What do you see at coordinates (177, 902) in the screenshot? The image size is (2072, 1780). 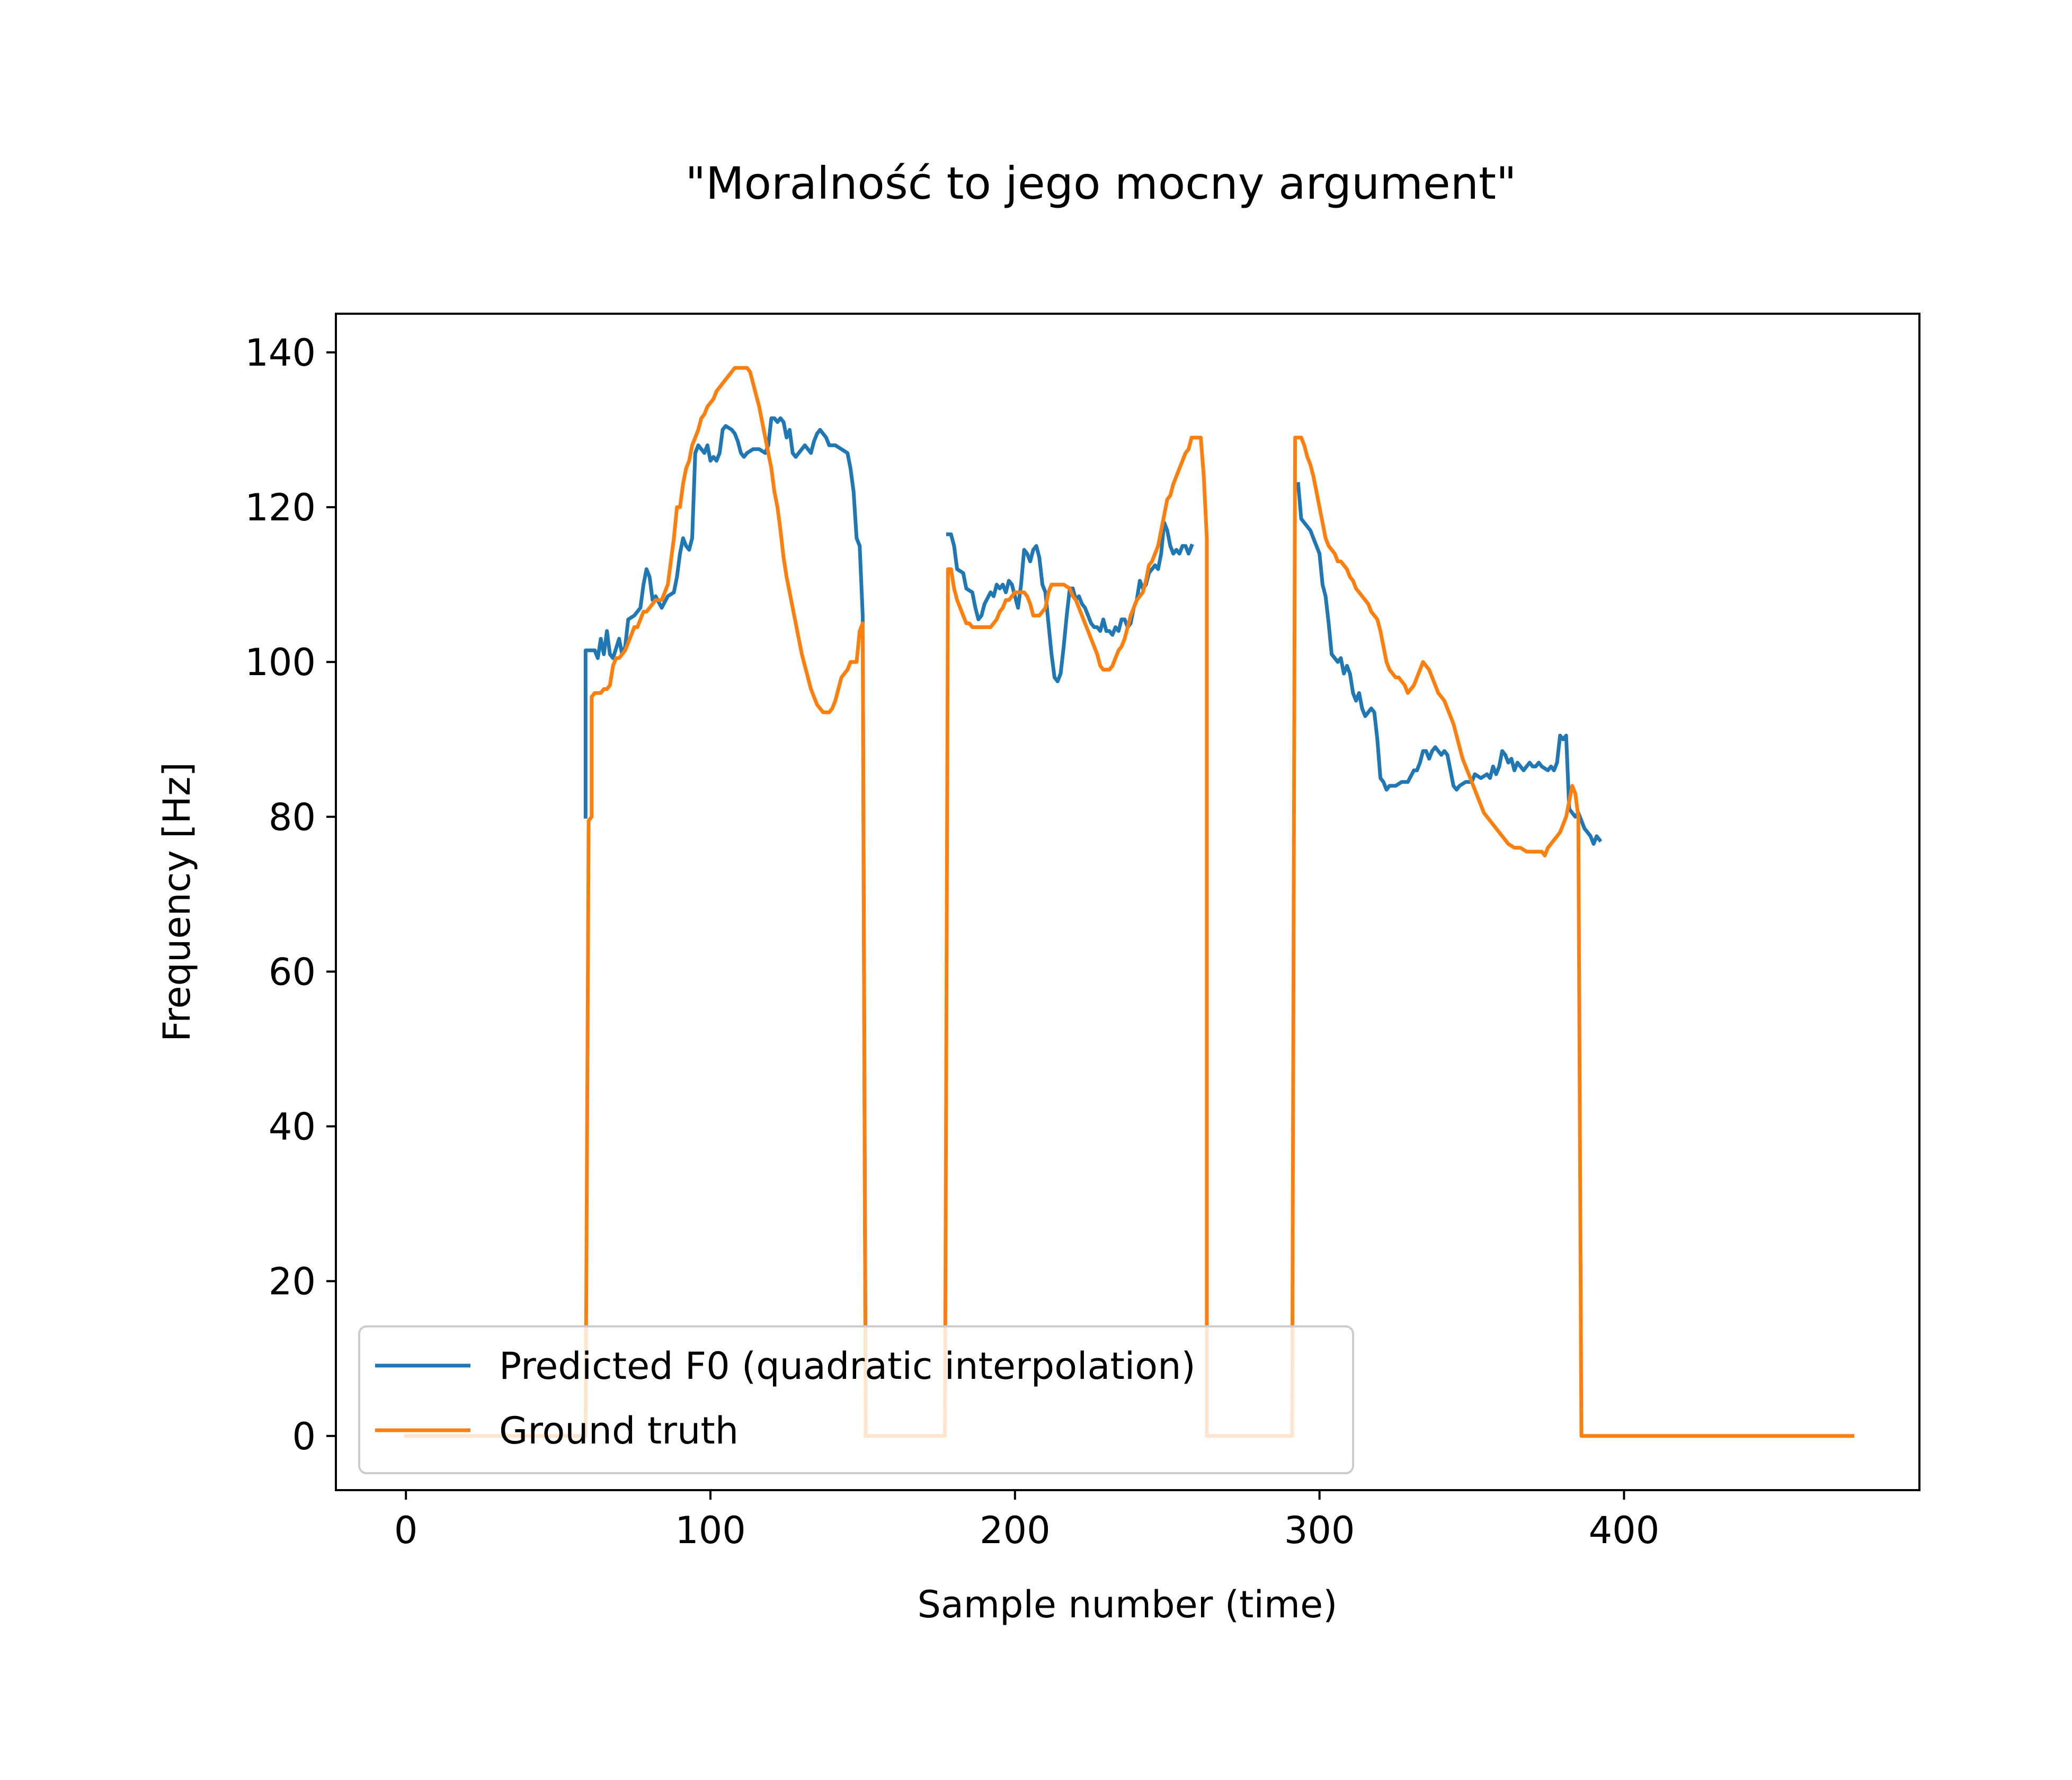 I see `y-axis-label: Frequency [Hz]` at bounding box center [177, 902].